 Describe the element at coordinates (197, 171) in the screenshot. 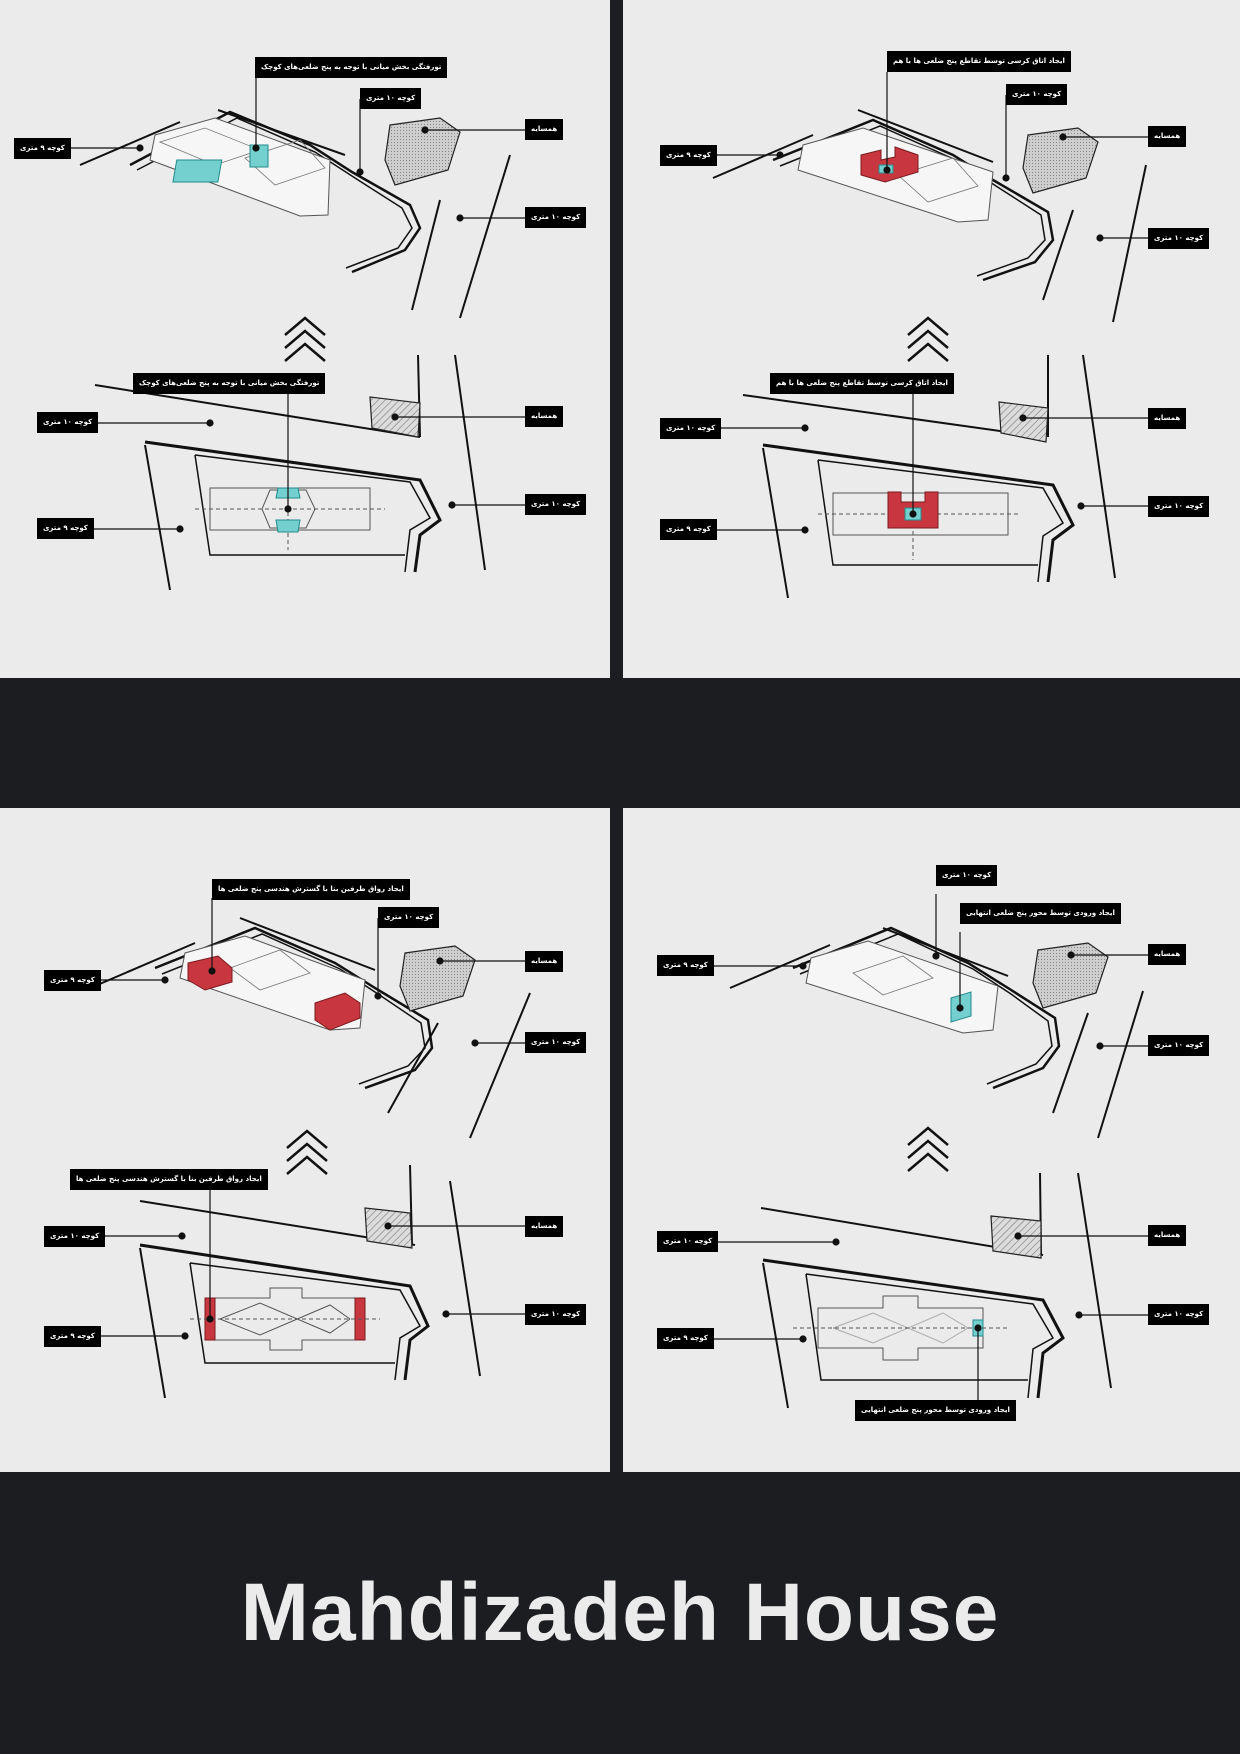

I see `highlight-cyan-volume` at that location.